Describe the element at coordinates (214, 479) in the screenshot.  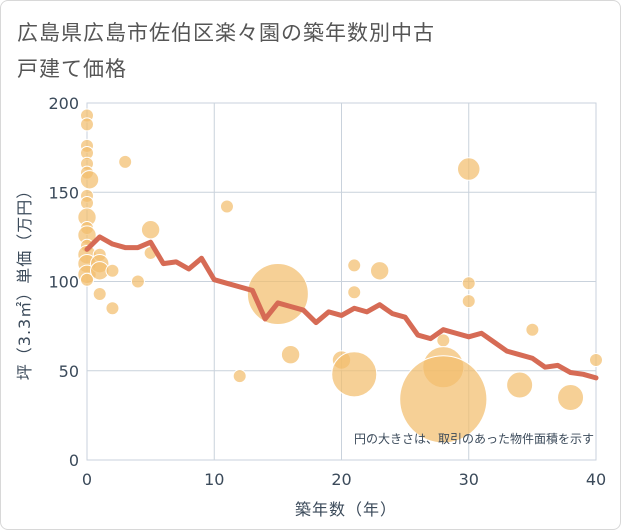
I see `x-tick-label: 10` at that location.